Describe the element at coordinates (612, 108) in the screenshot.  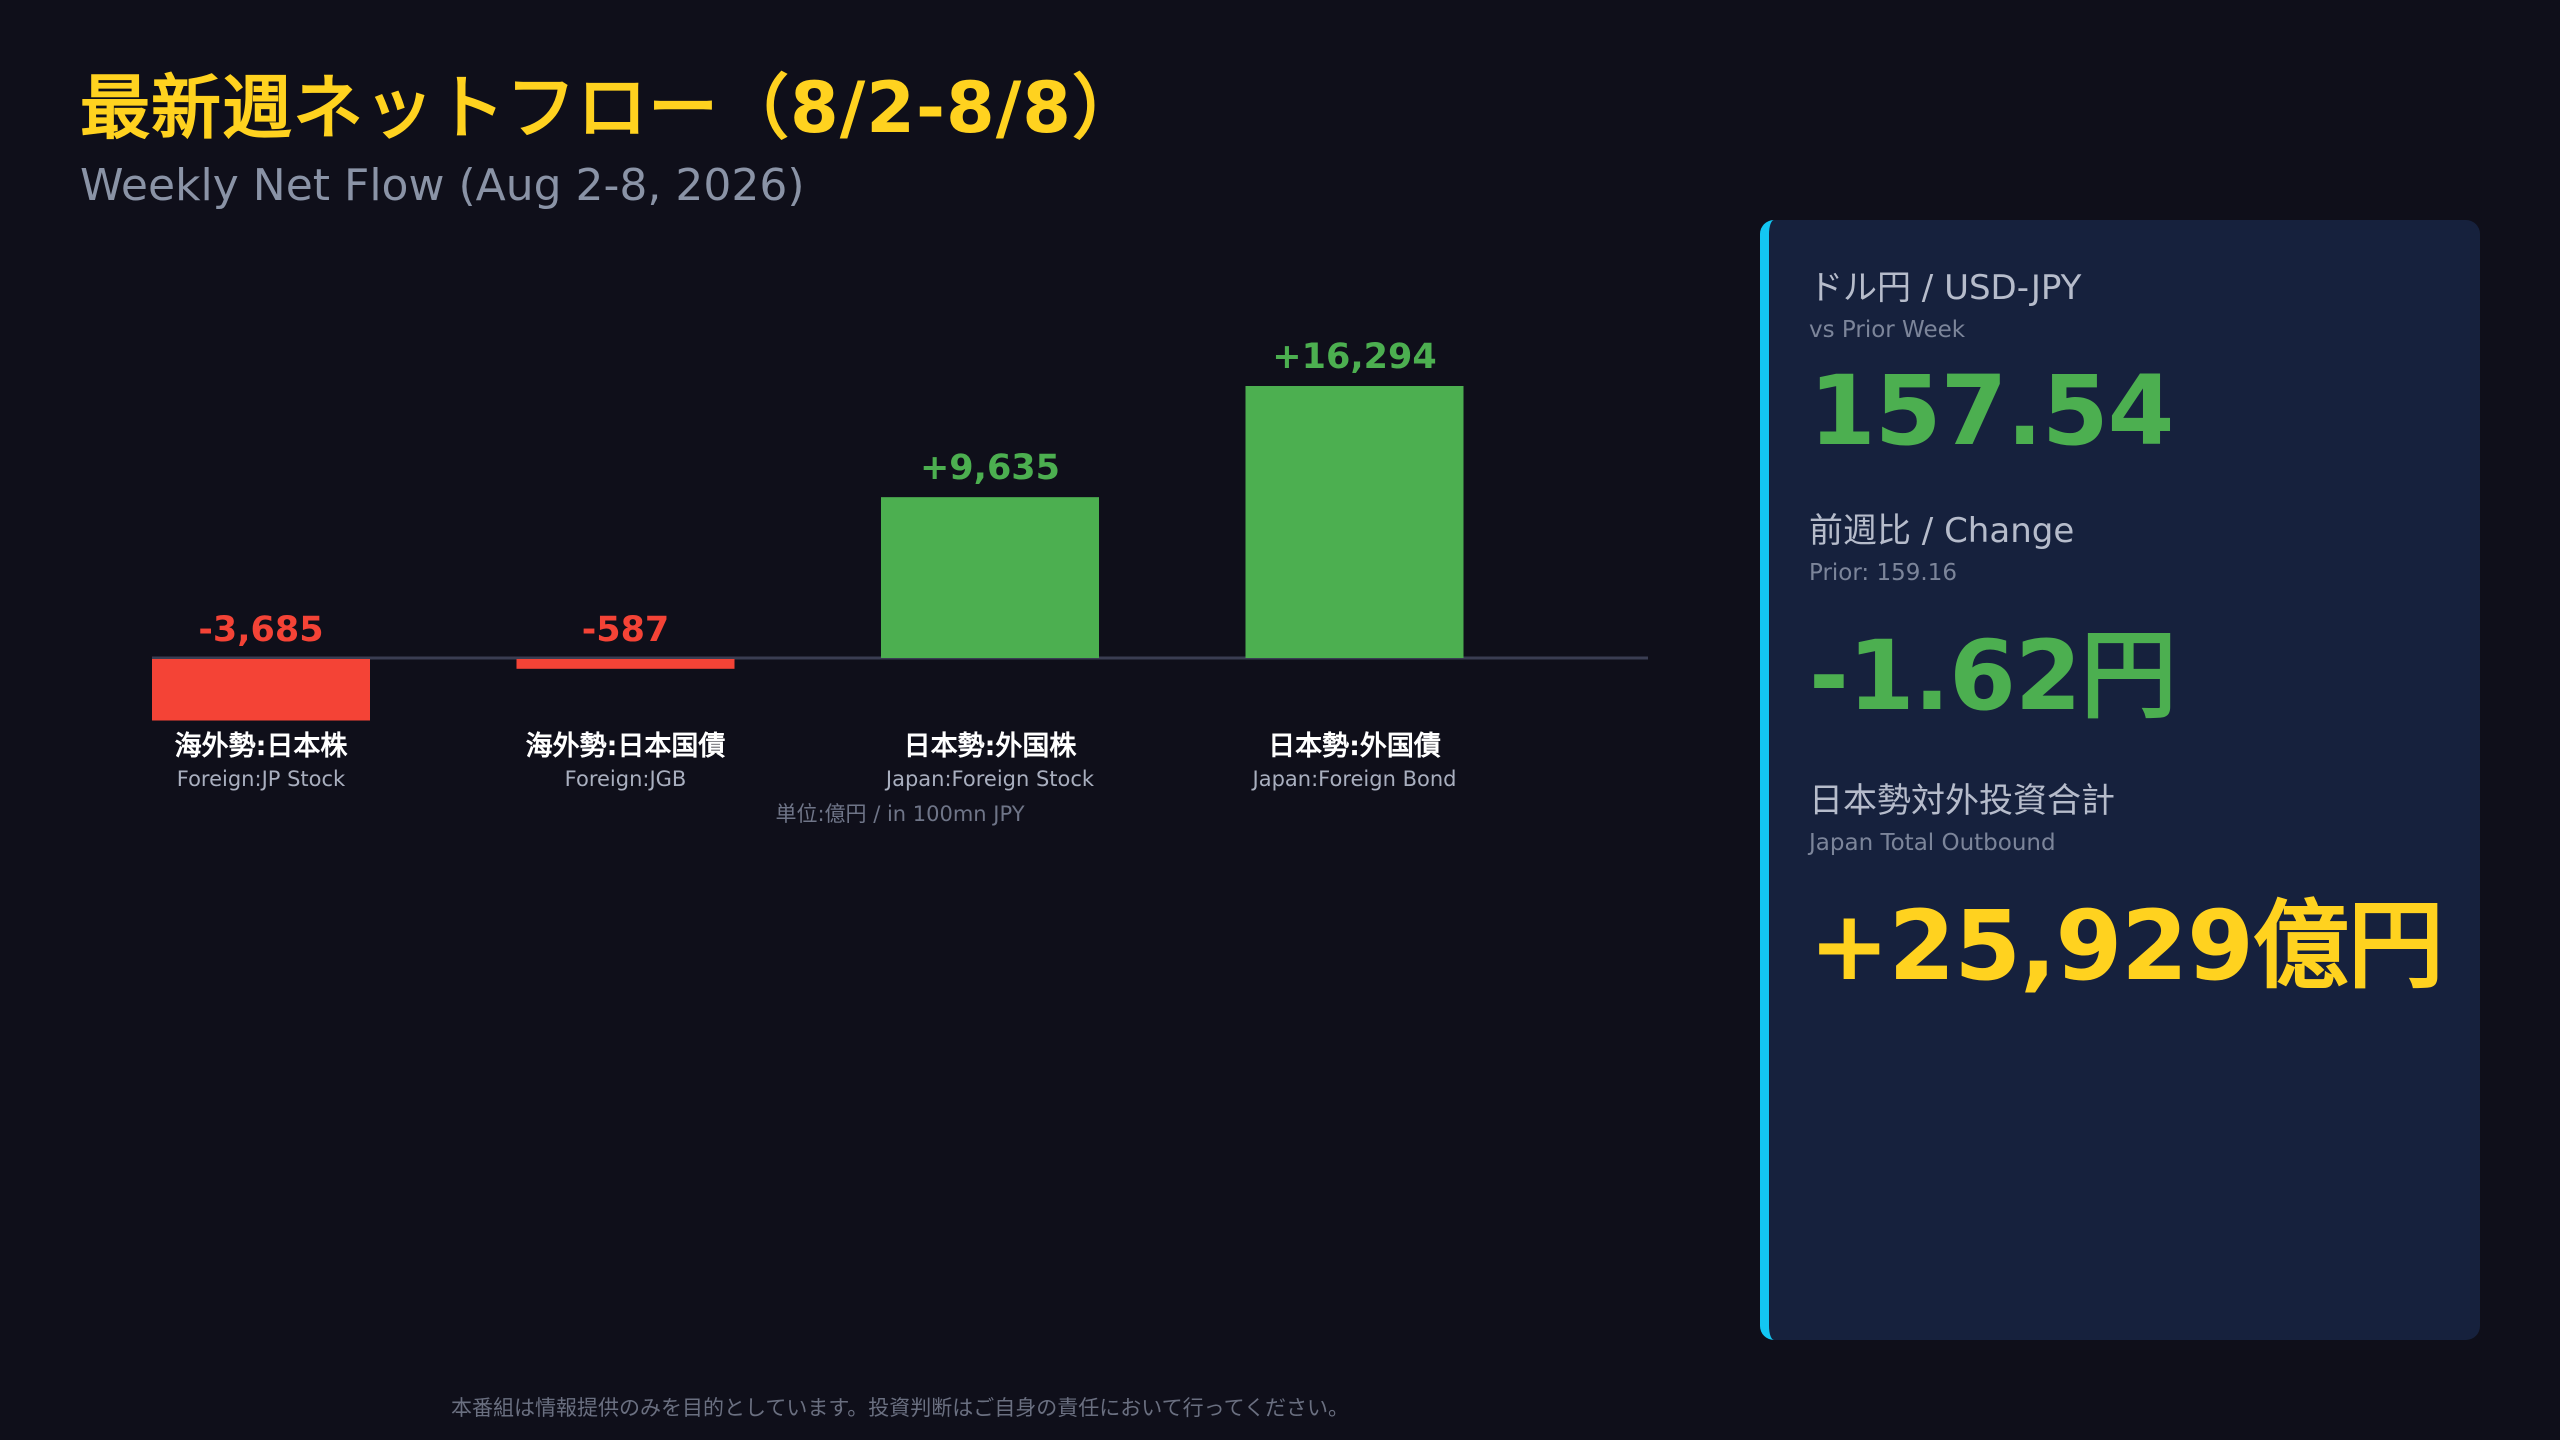
I see `page-title: 最新週ネットフロー（8/2-8/8）` at that location.